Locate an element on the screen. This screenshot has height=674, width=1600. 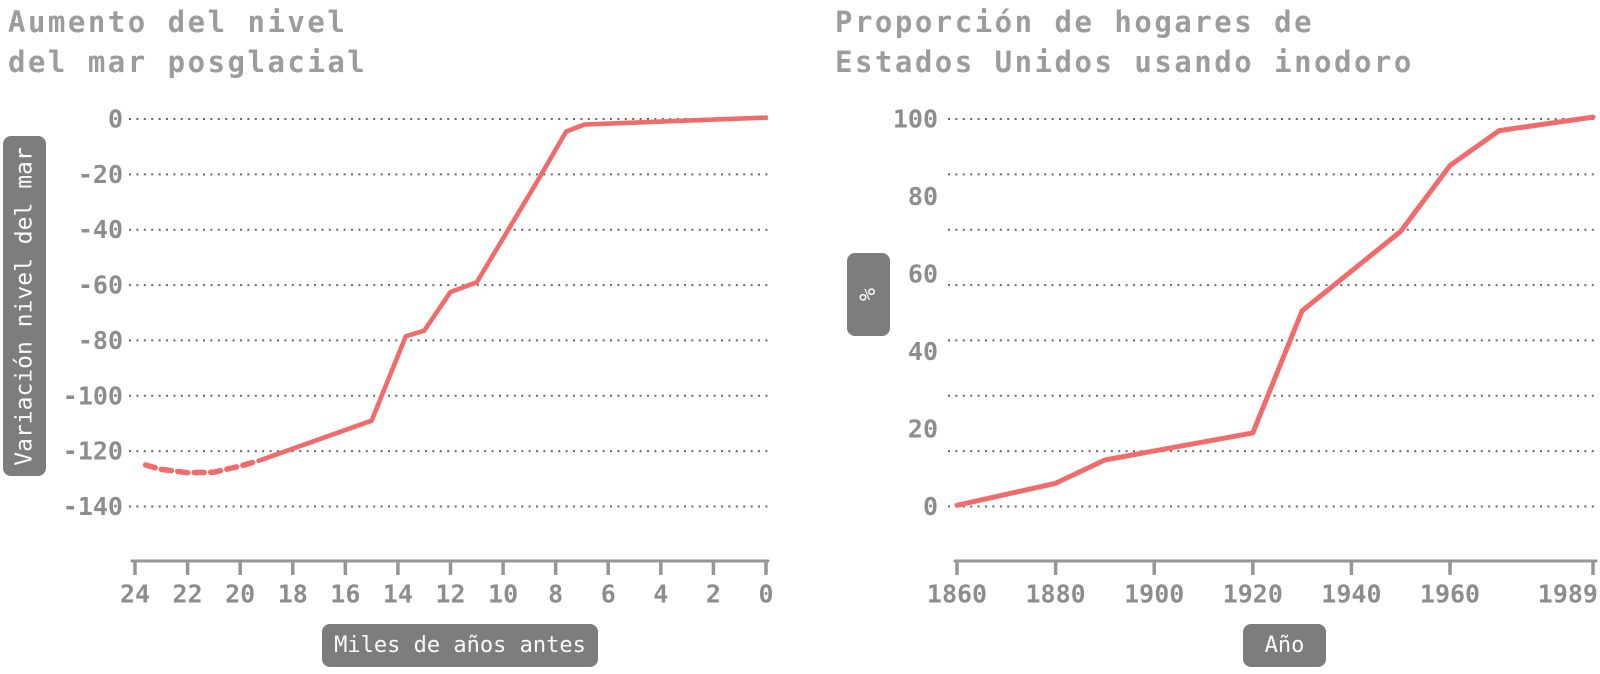
x-tick-label: 12 is located at coordinates (450, 594).